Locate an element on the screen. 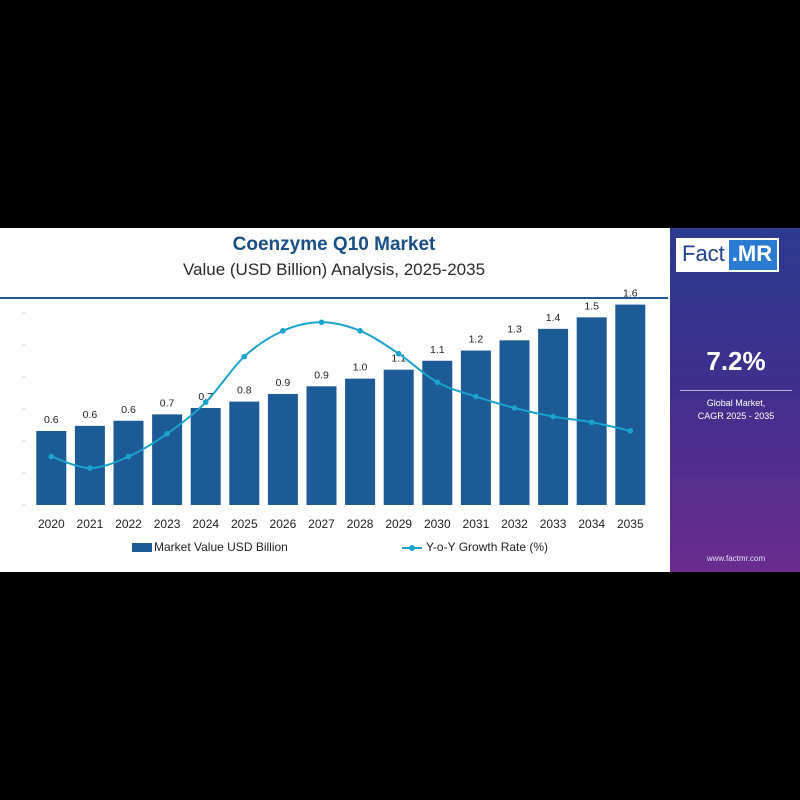 This screenshot has width=800, height=800. growth-point-2034 is located at coordinates (591, 422).